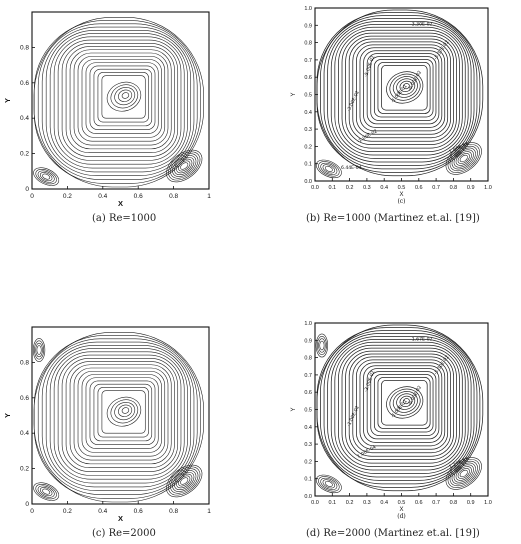  I want to click on caption-a: (a) Re=1000, so click(124, 218).